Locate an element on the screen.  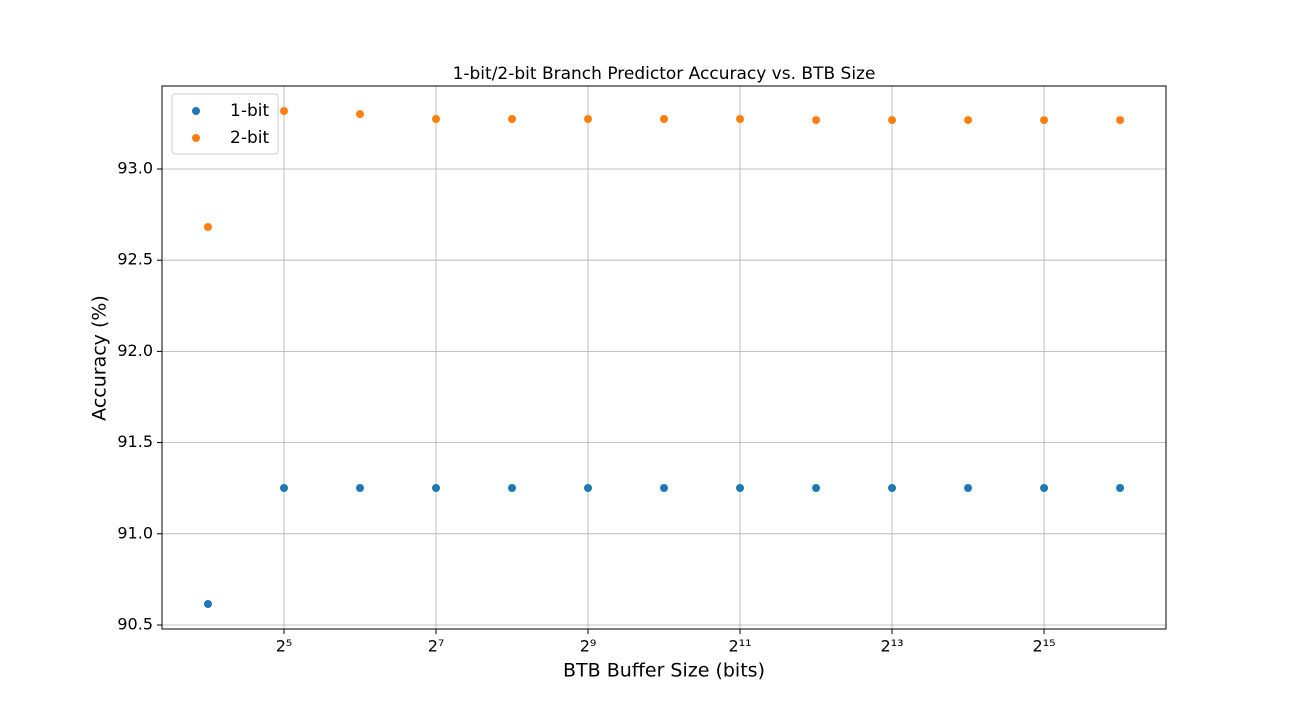
legend: 1-bit 2-bit is located at coordinates (225, 124).